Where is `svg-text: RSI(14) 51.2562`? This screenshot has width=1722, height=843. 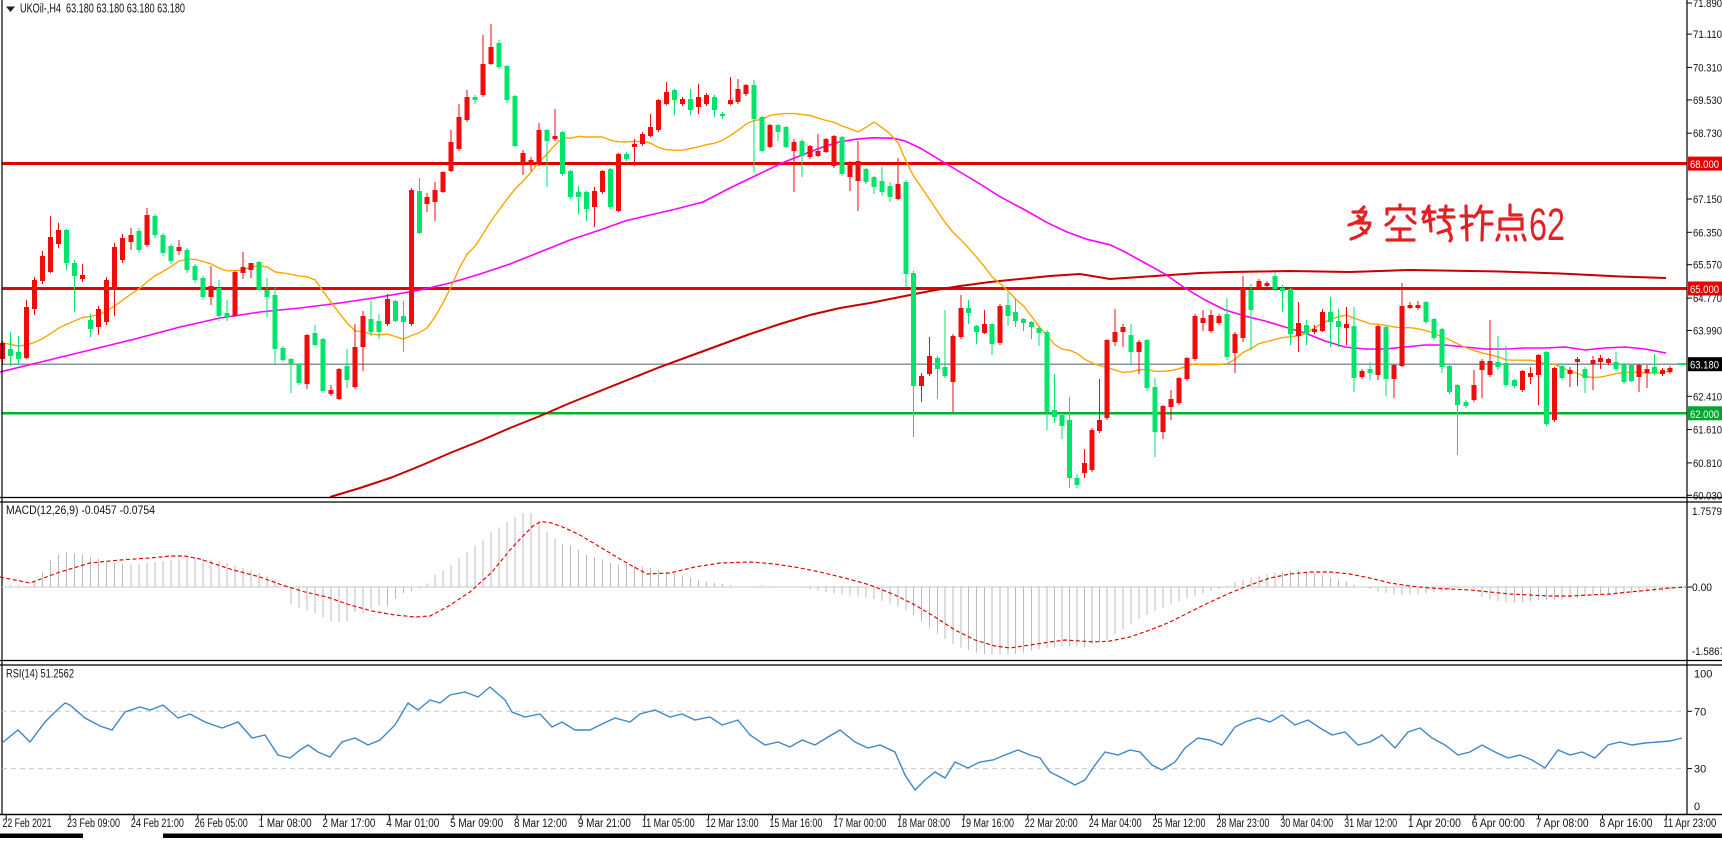 svg-text: RSI(14) 51.2562 is located at coordinates (40, 674).